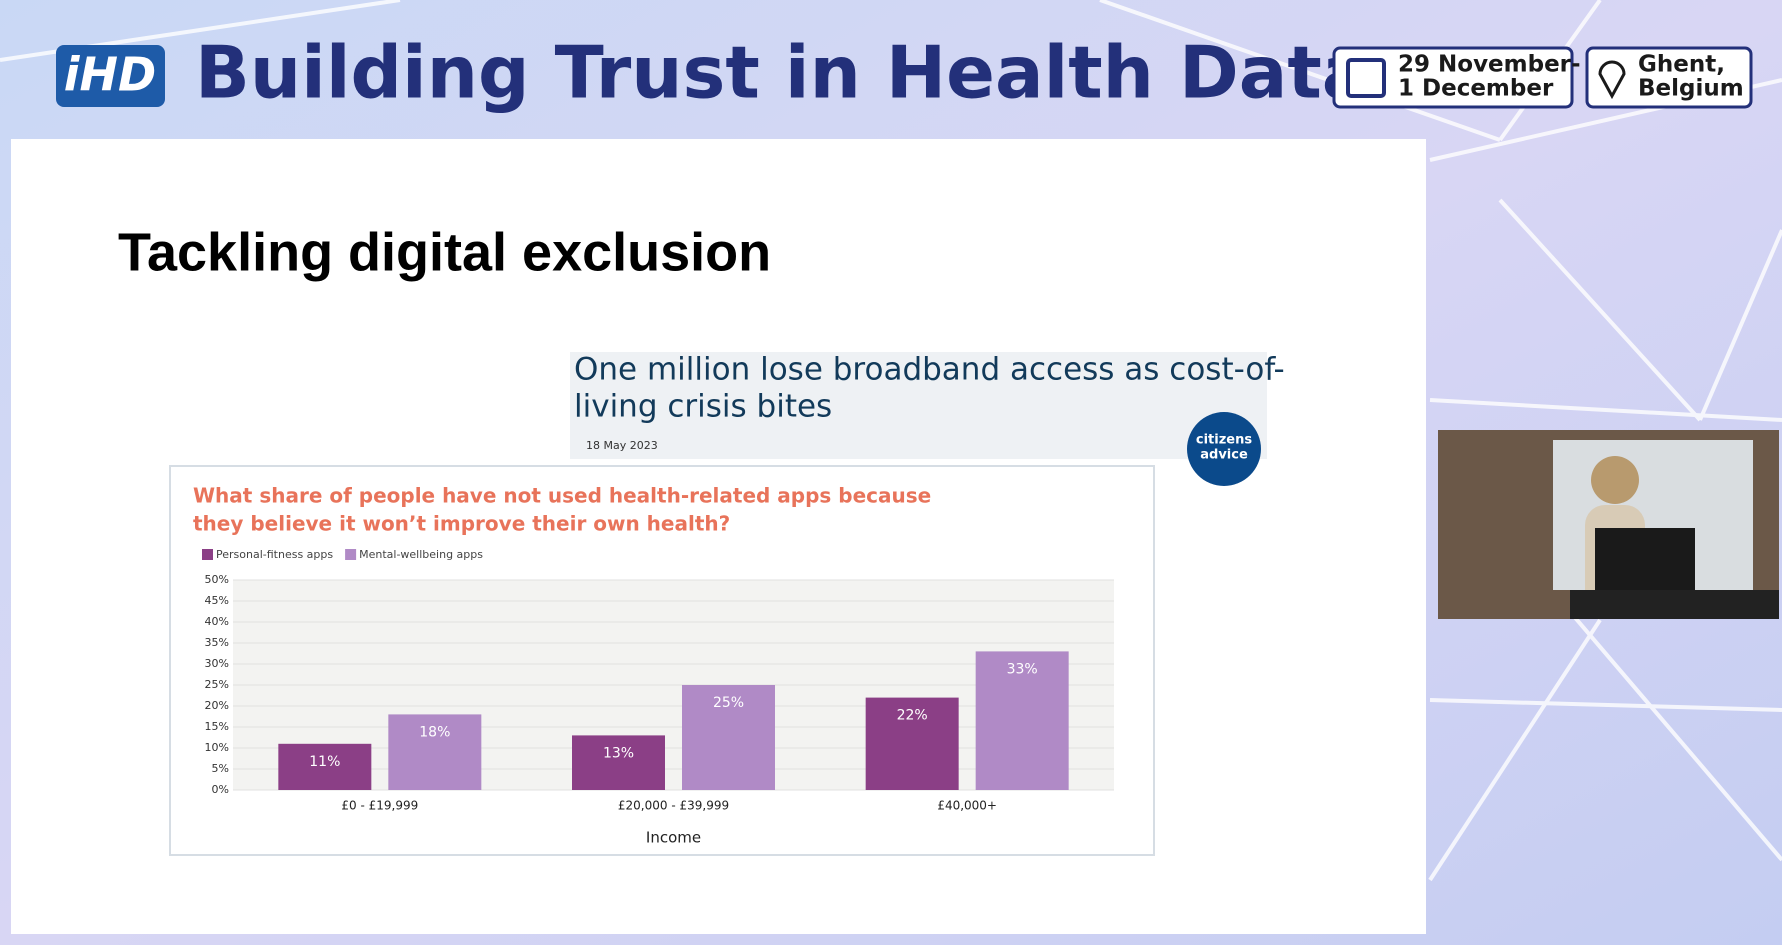 The image size is (1782, 945). Describe the element at coordinates (434, 732) in the screenshot. I see `value-label: 18%` at that location.